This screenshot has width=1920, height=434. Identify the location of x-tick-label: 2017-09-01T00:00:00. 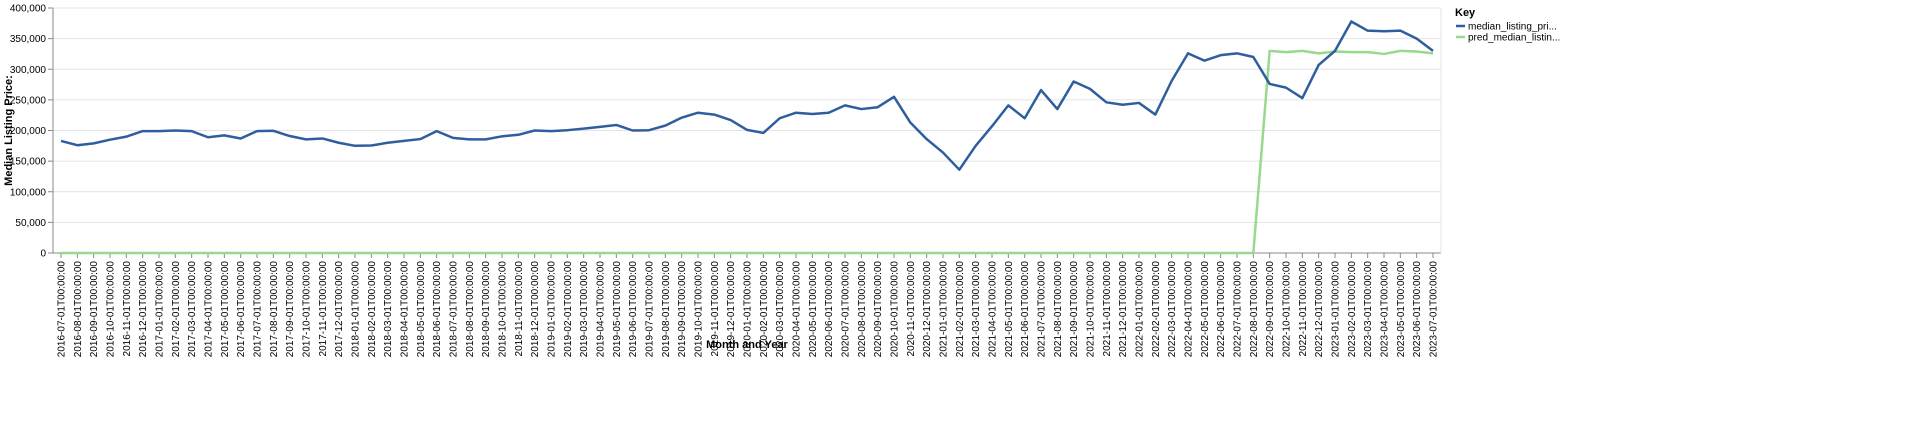
(290, 309).